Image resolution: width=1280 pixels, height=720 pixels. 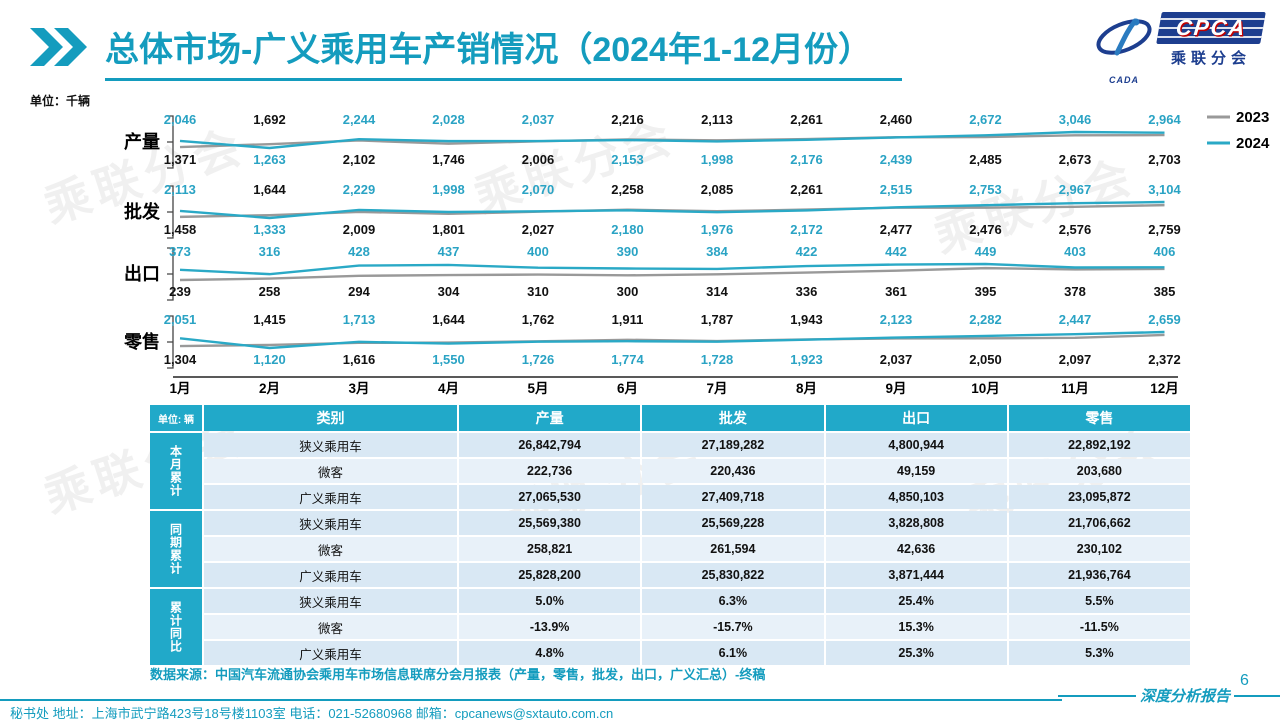 I want to click on data-label-2024: 2,070, so click(x=538, y=189).